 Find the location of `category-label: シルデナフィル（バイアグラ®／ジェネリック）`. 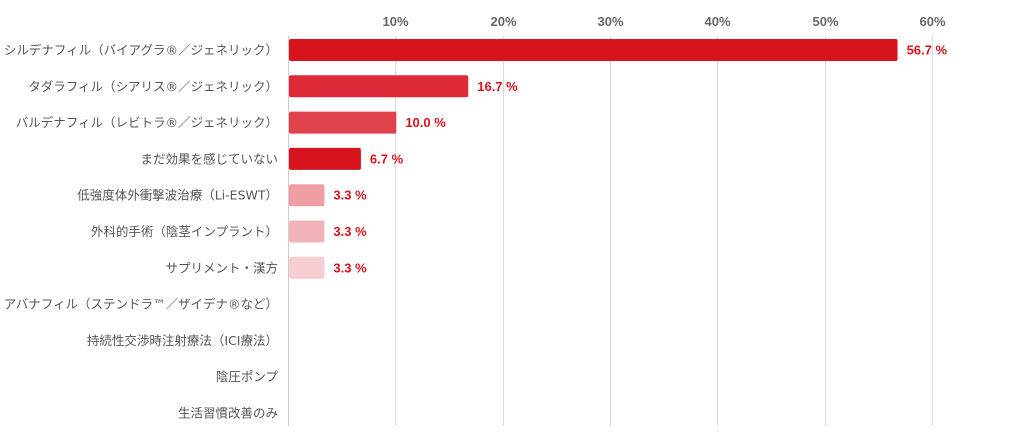

category-label: シルデナフィル（バイアグラ®／ジェネリック） is located at coordinates (141, 50).